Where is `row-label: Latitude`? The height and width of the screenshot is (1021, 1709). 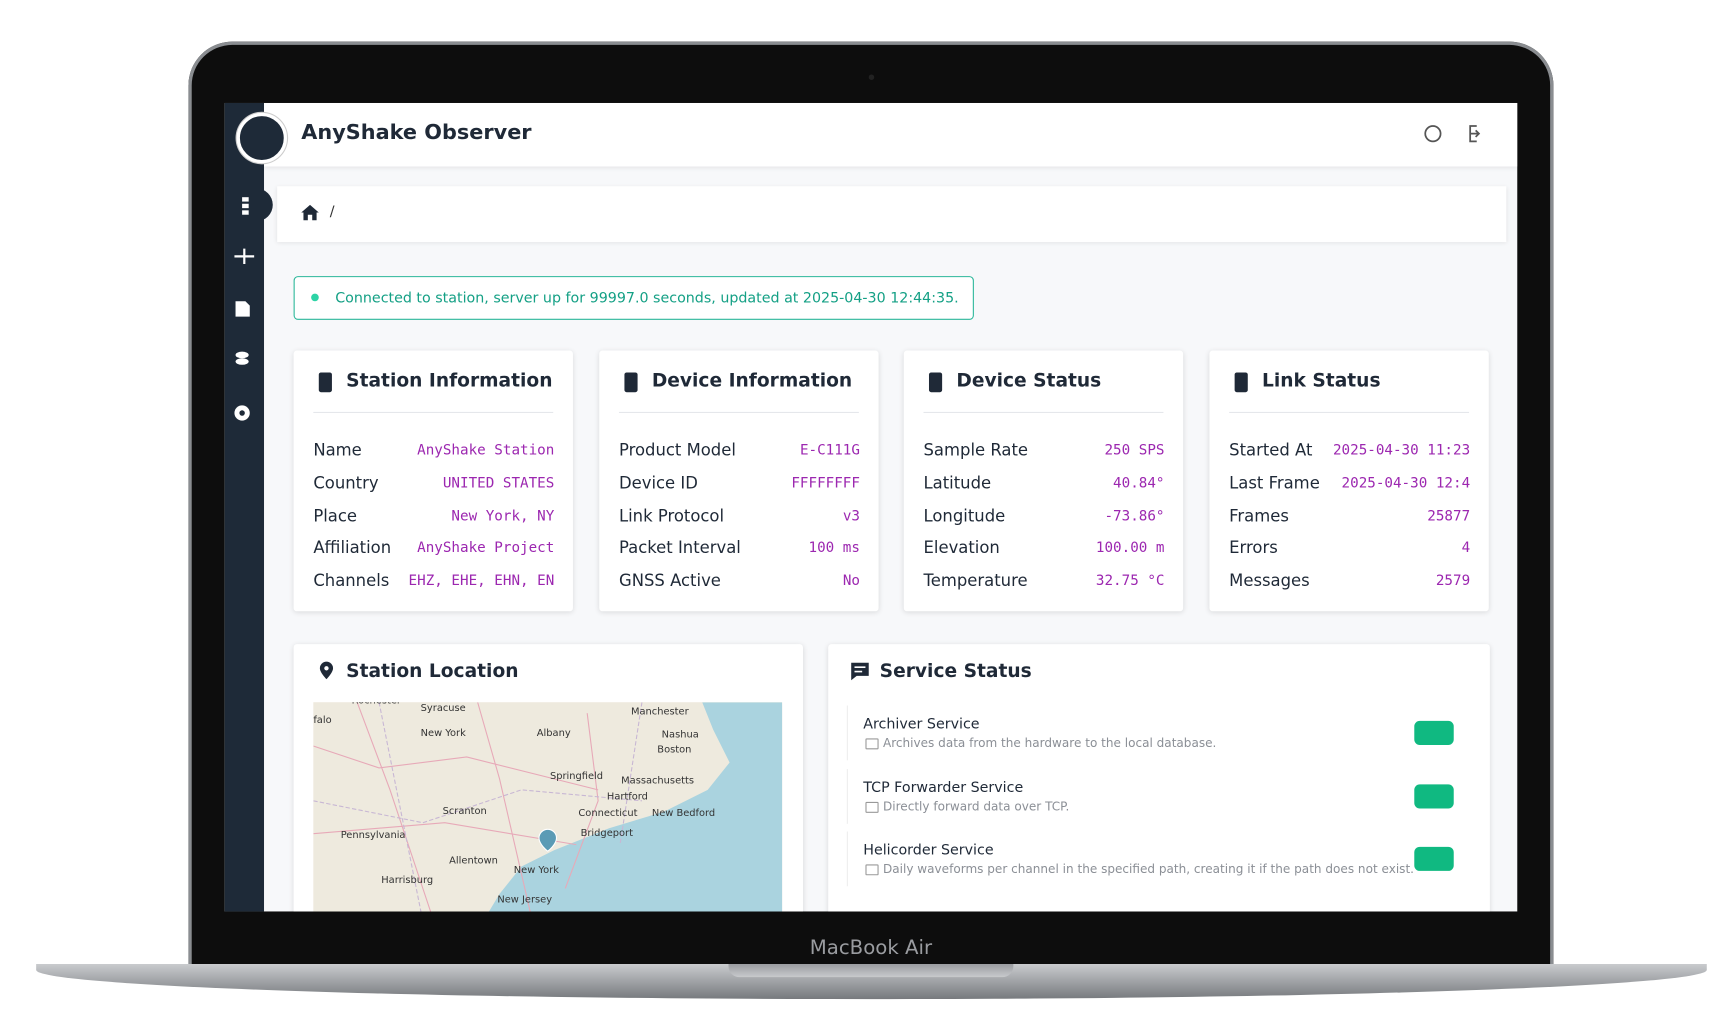
row-label: Latitude is located at coordinates (957, 483).